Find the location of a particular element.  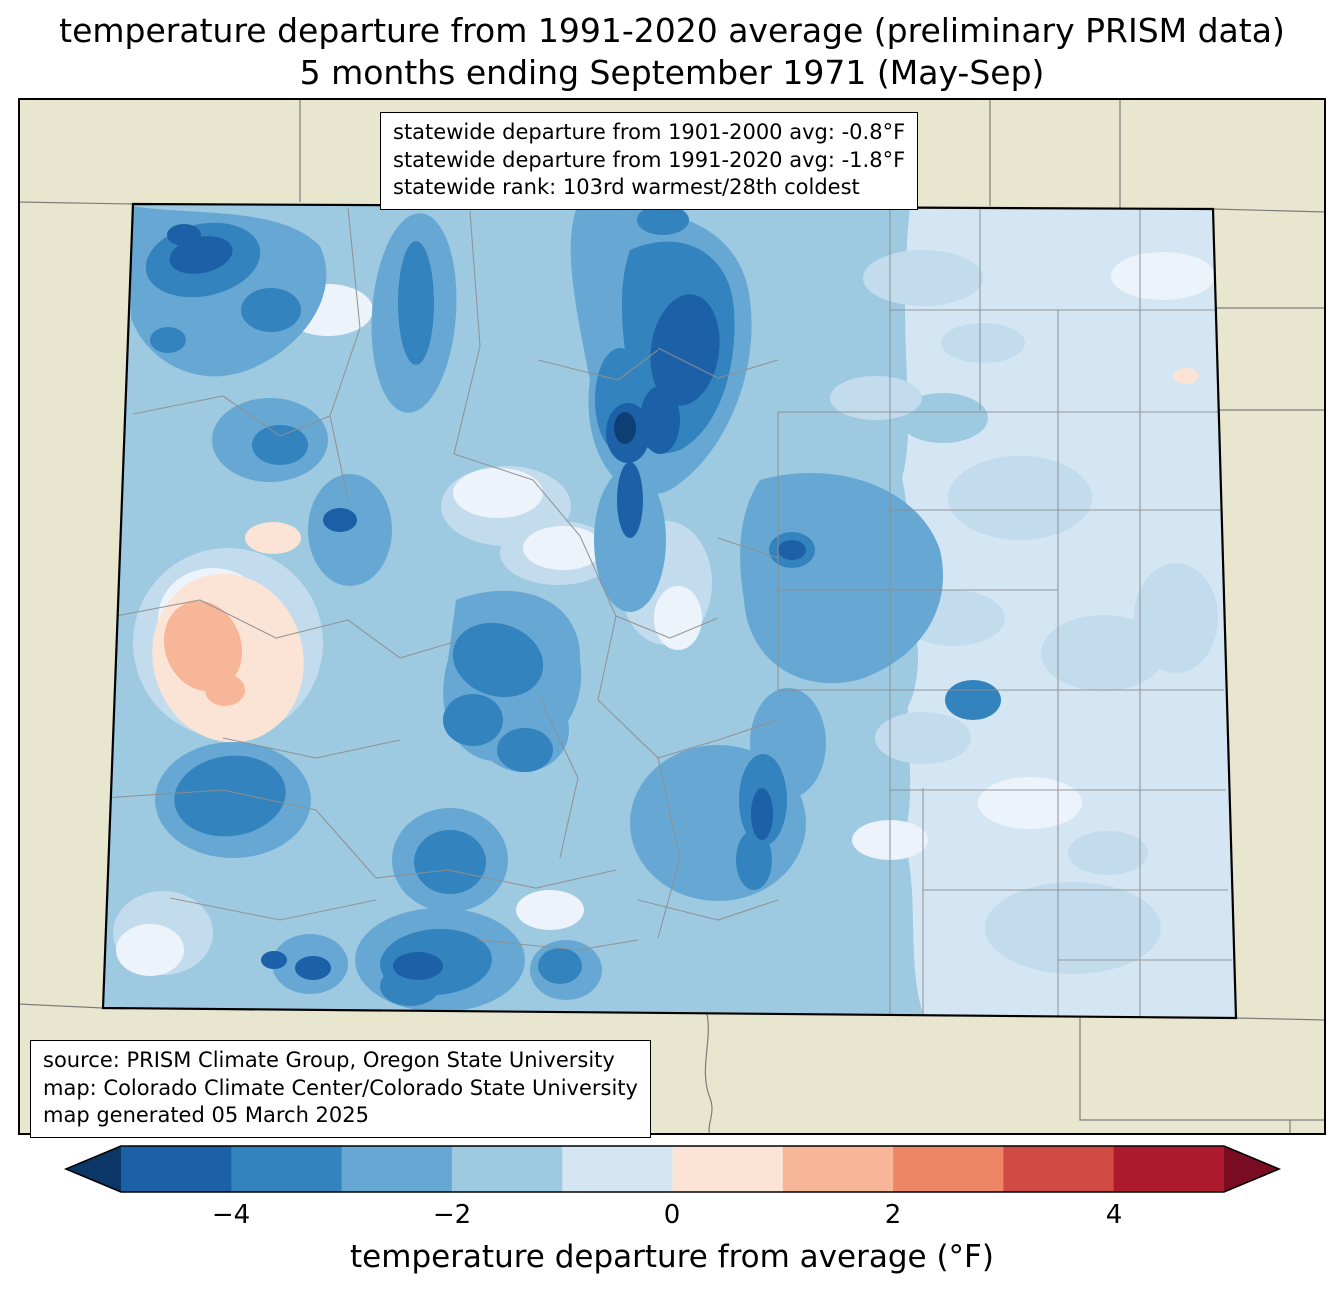

title-line-2: 5 months ending September 1971 (May-Sep) is located at coordinates (672, 73).